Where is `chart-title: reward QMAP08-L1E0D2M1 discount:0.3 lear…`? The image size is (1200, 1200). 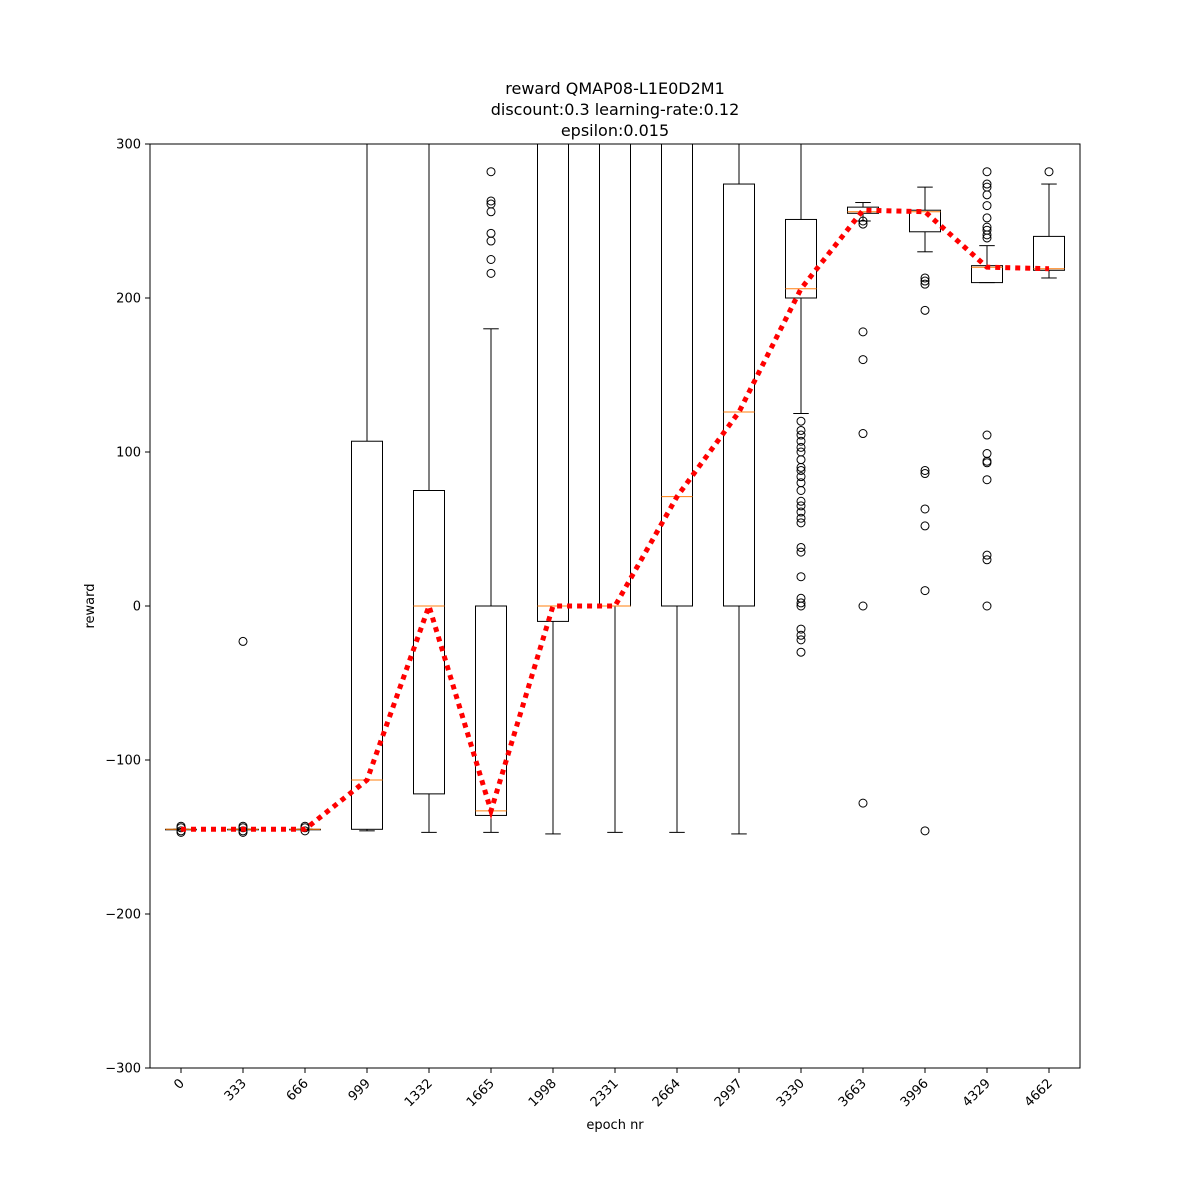 chart-title: reward QMAP08-L1E0D2M1 discount:0.3 lear… is located at coordinates (615, 109).